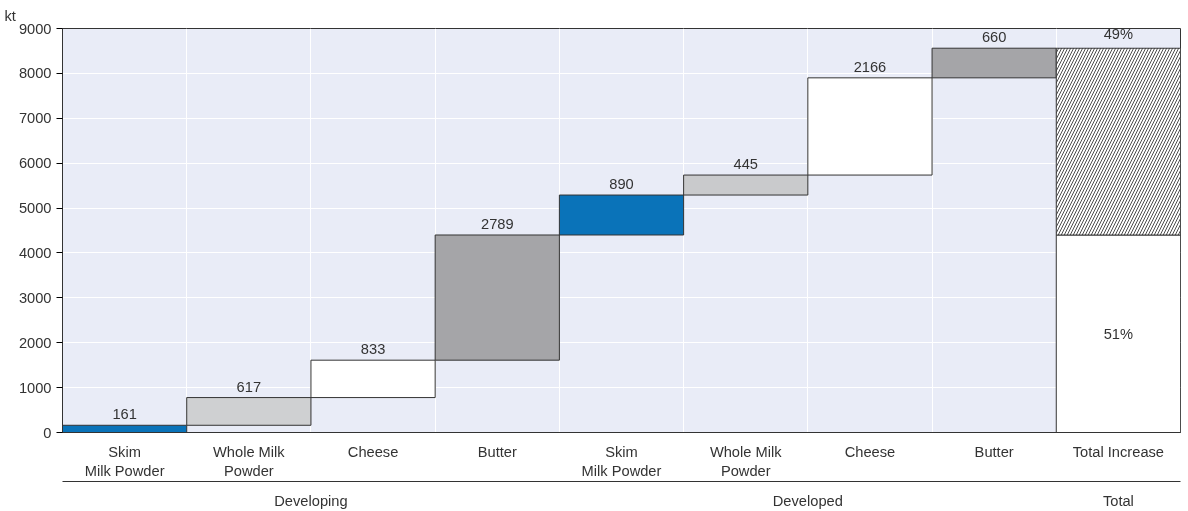 The height and width of the screenshot is (511, 1188). What do you see at coordinates (35, 163) in the screenshot?
I see `y-tick-label: 6000` at bounding box center [35, 163].